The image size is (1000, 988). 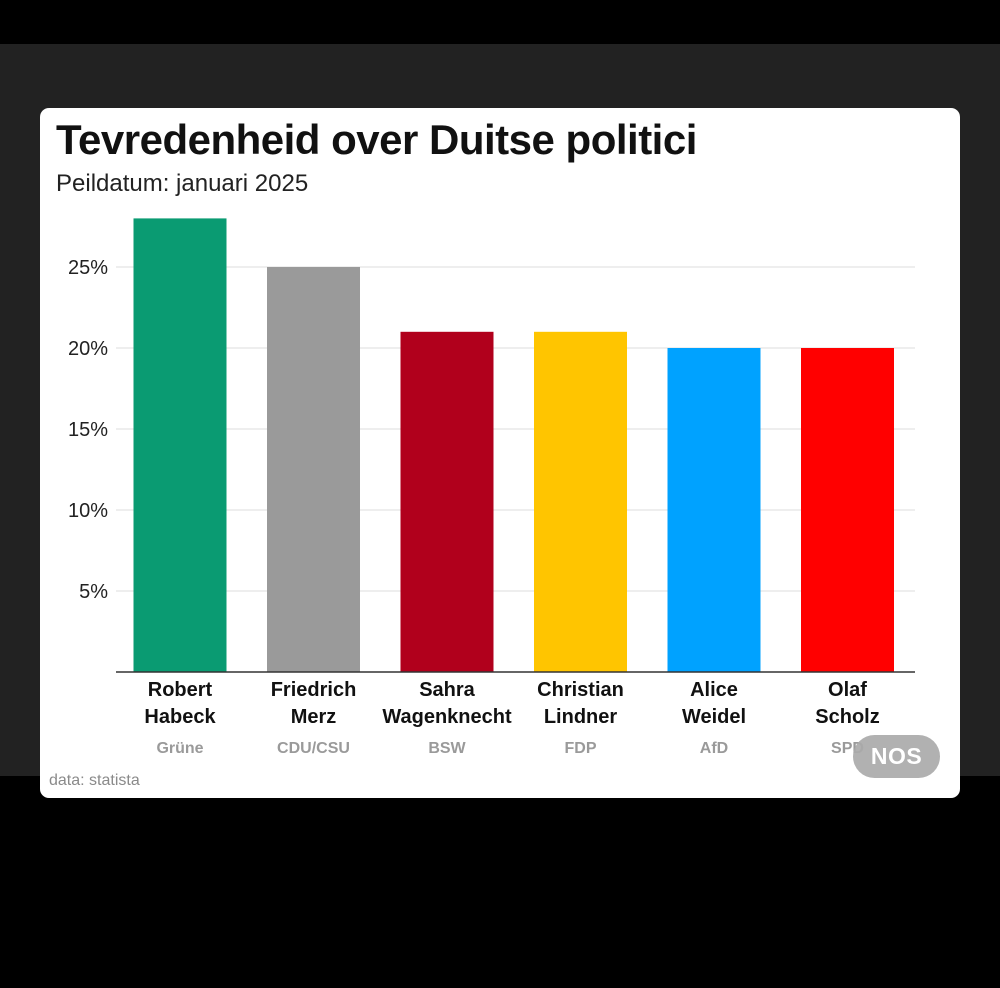 What do you see at coordinates (580, 690) in the screenshot?
I see `x-label-name: Christian` at bounding box center [580, 690].